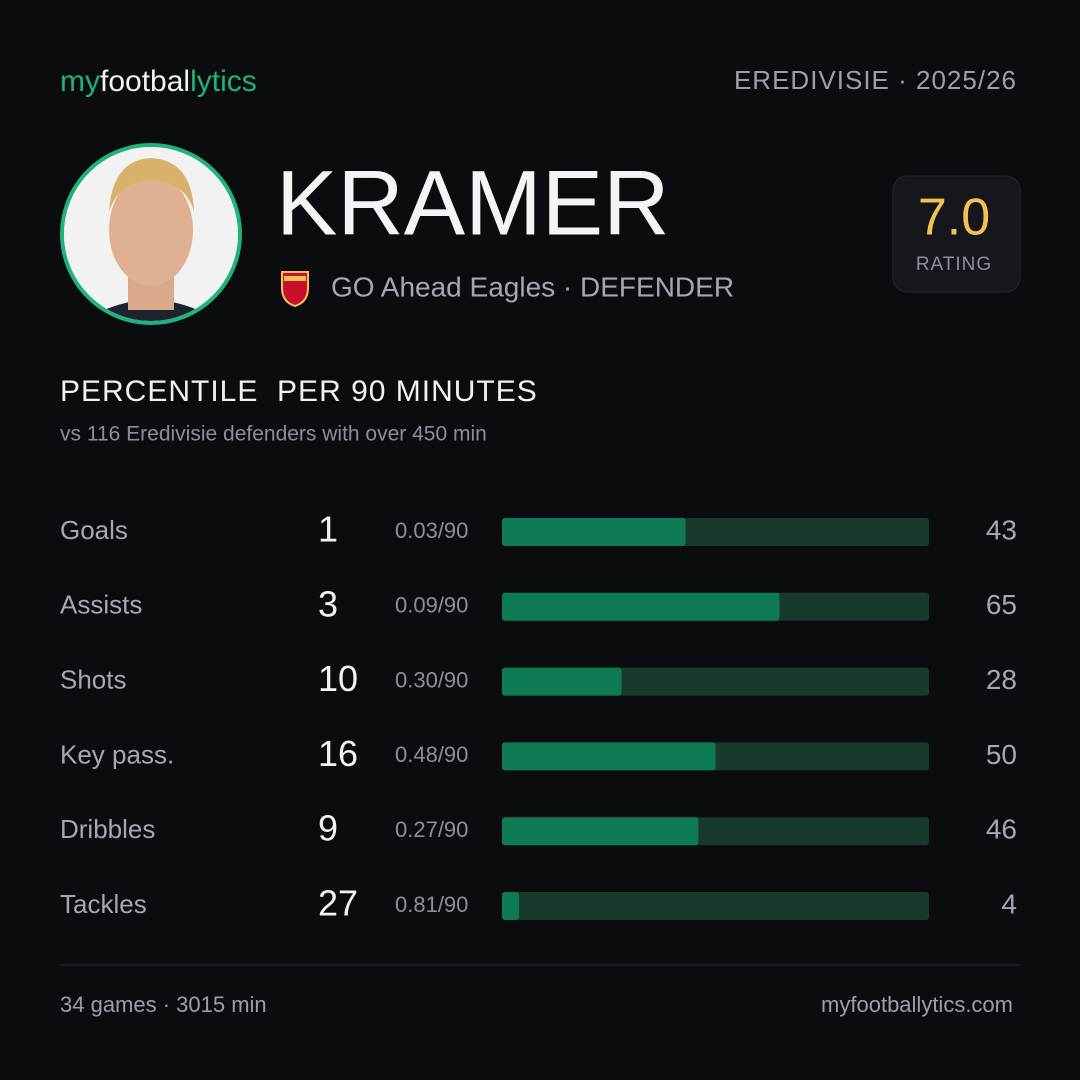 Image resolution: width=1080 pixels, height=1080 pixels. Describe the element at coordinates (117, 754) in the screenshot. I see `stat-label: Key pass.` at that location.